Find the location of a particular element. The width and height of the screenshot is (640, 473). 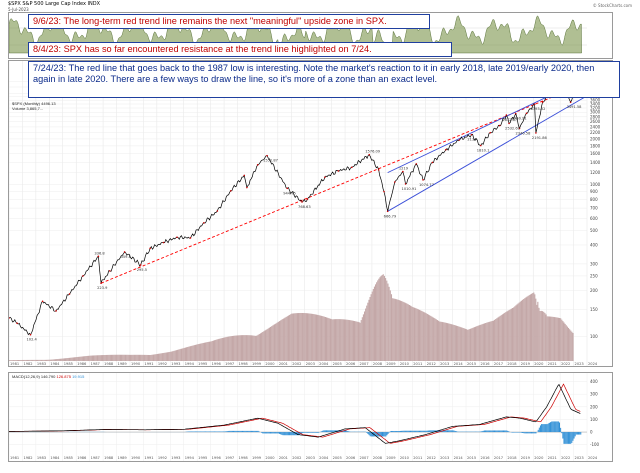

macd-x-tick-label: 1984 is located at coordinates (55, 458).